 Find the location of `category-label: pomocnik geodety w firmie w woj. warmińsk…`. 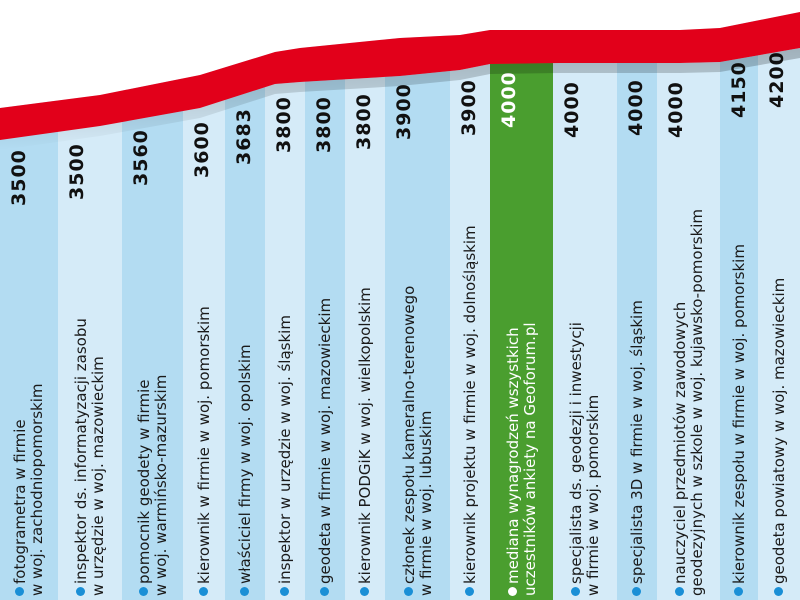

category-label: pomocnik geodety w firmie w woj. warmińsk… is located at coordinates (152, 485).